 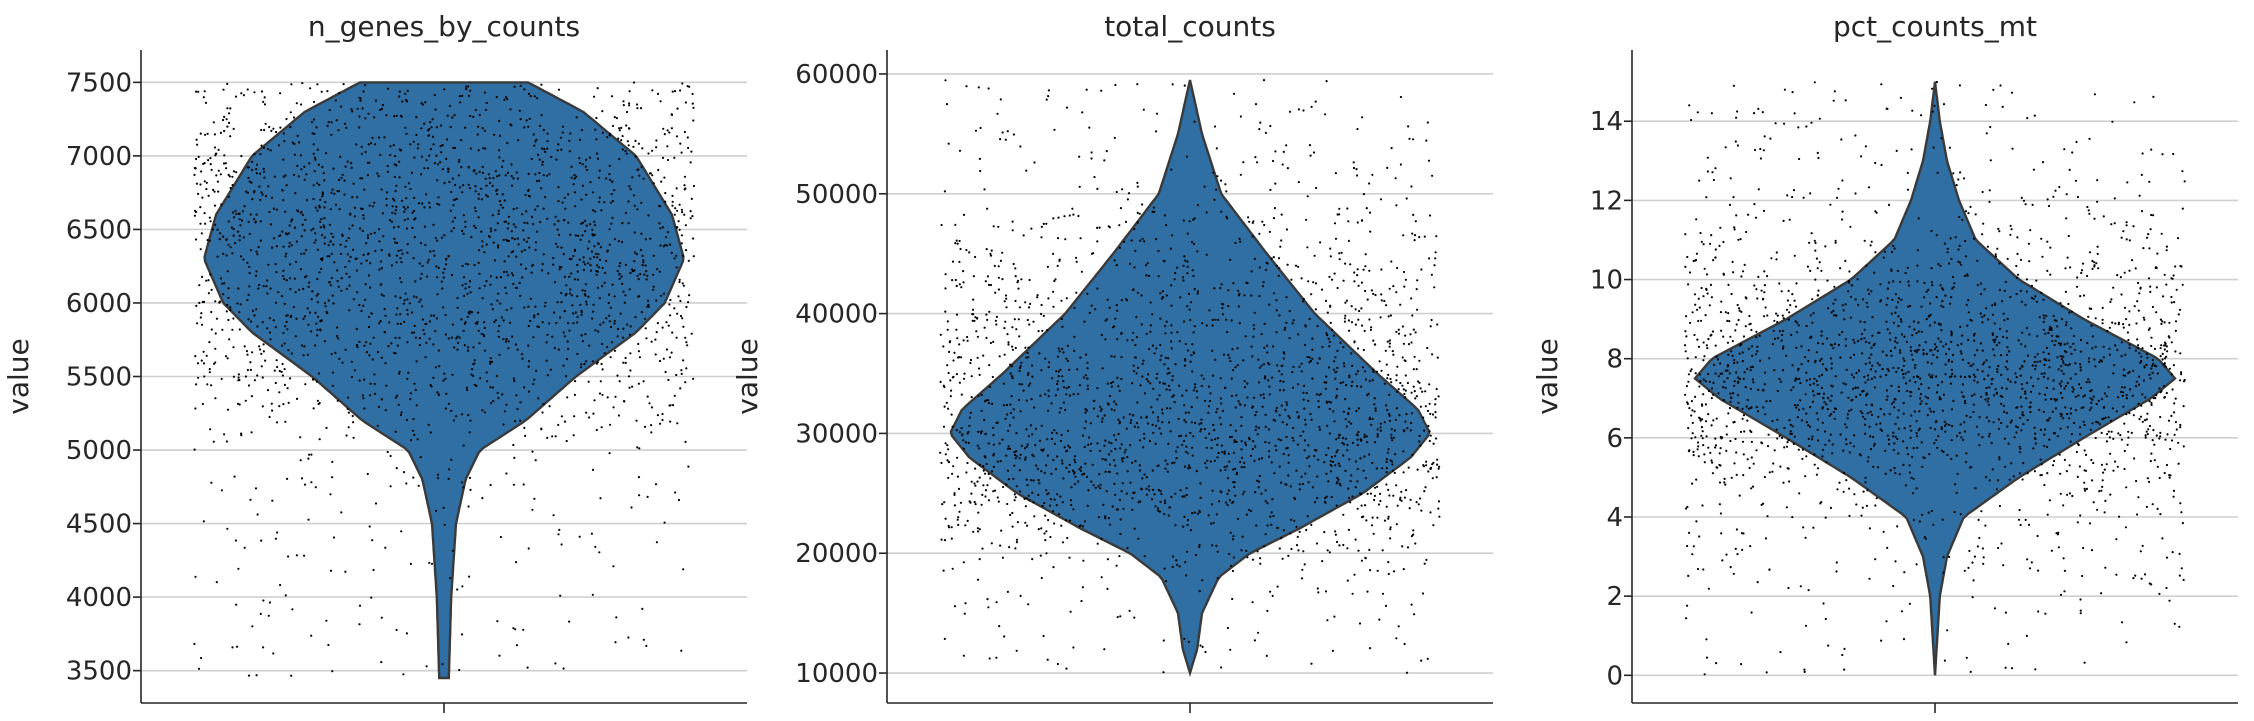 I want to click on y-axis-label: value, so click(x=18, y=376).